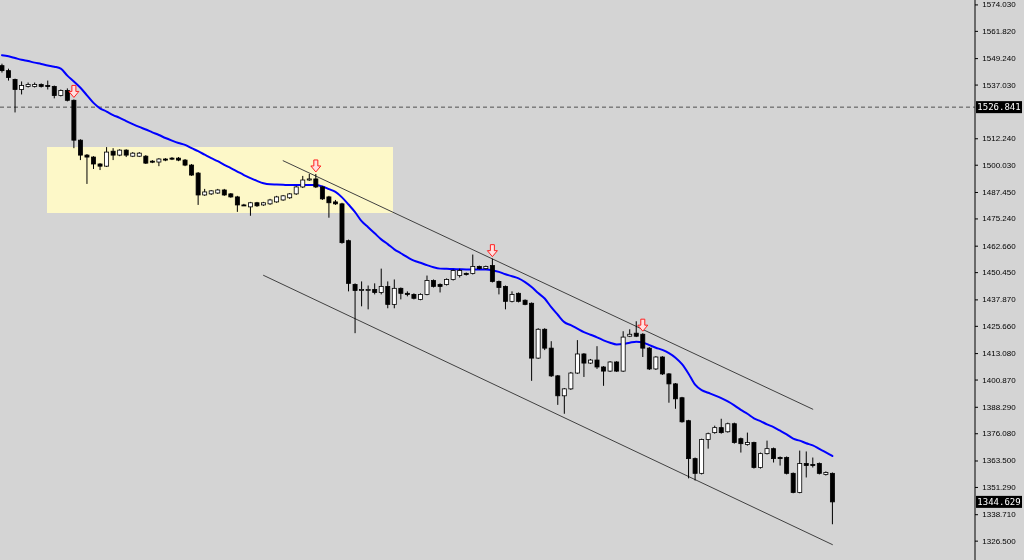  Describe the element at coordinates (999, 192) in the screenshot. I see `y-tick-label: 1487.450` at that location.